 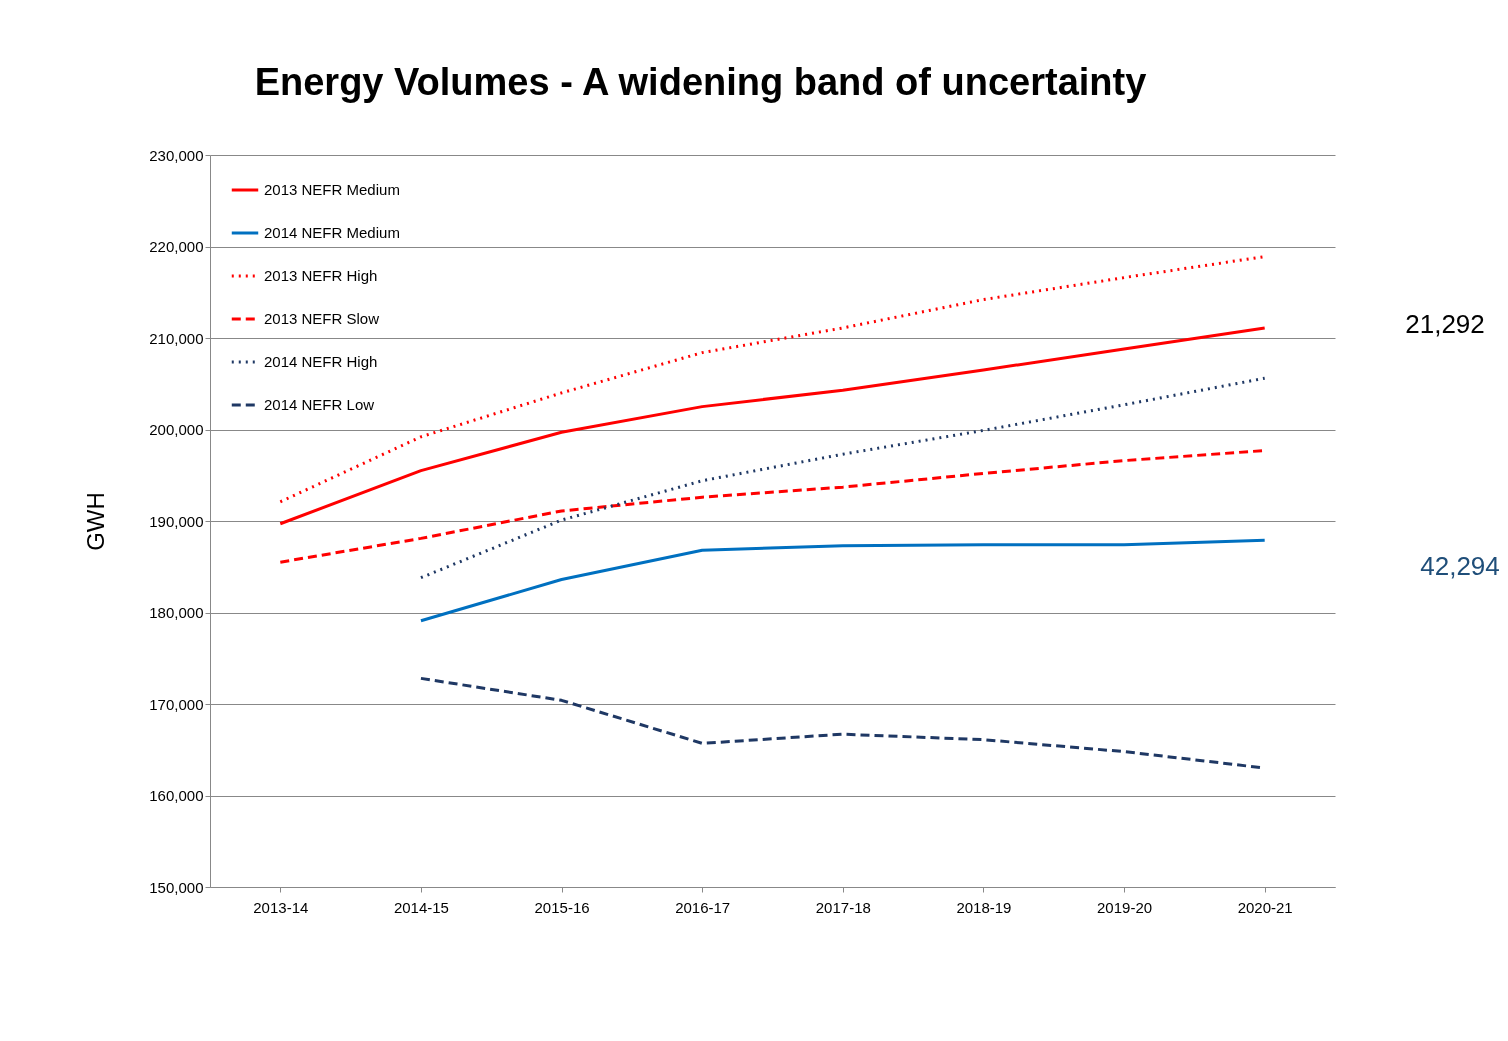 I want to click on legend-label: 2013 NEFR Slow, so click(x=322, y=318).